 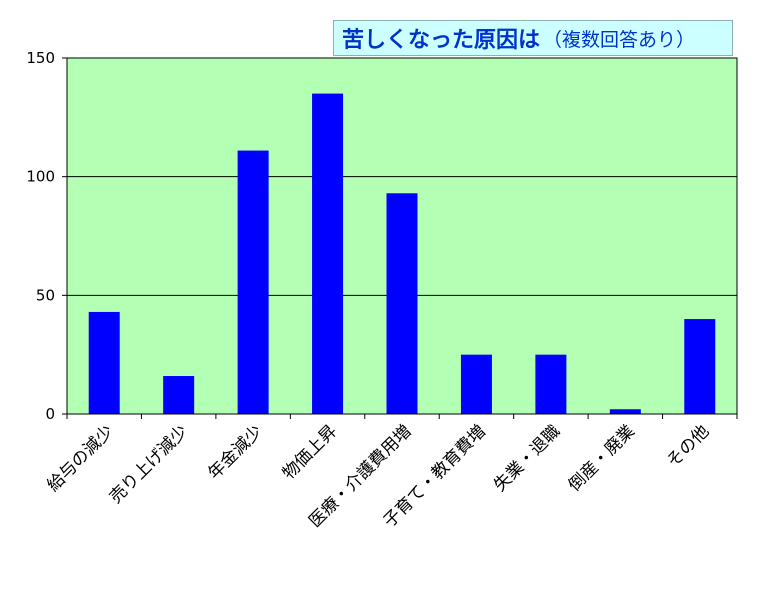 What do you see at coordinates (619, 39) in the screenshot?
I see `chart-subtitle: （複数回答あり）` at bounding box center [619, 39].